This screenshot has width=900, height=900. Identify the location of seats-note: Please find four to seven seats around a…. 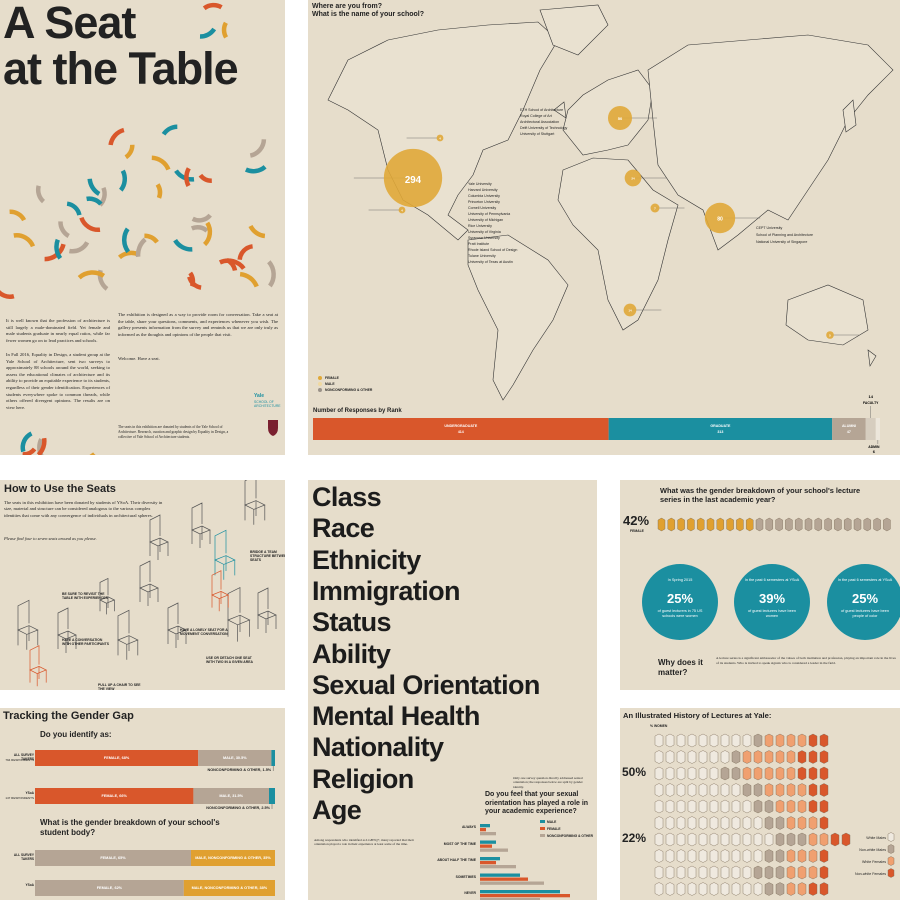
(50, 538).